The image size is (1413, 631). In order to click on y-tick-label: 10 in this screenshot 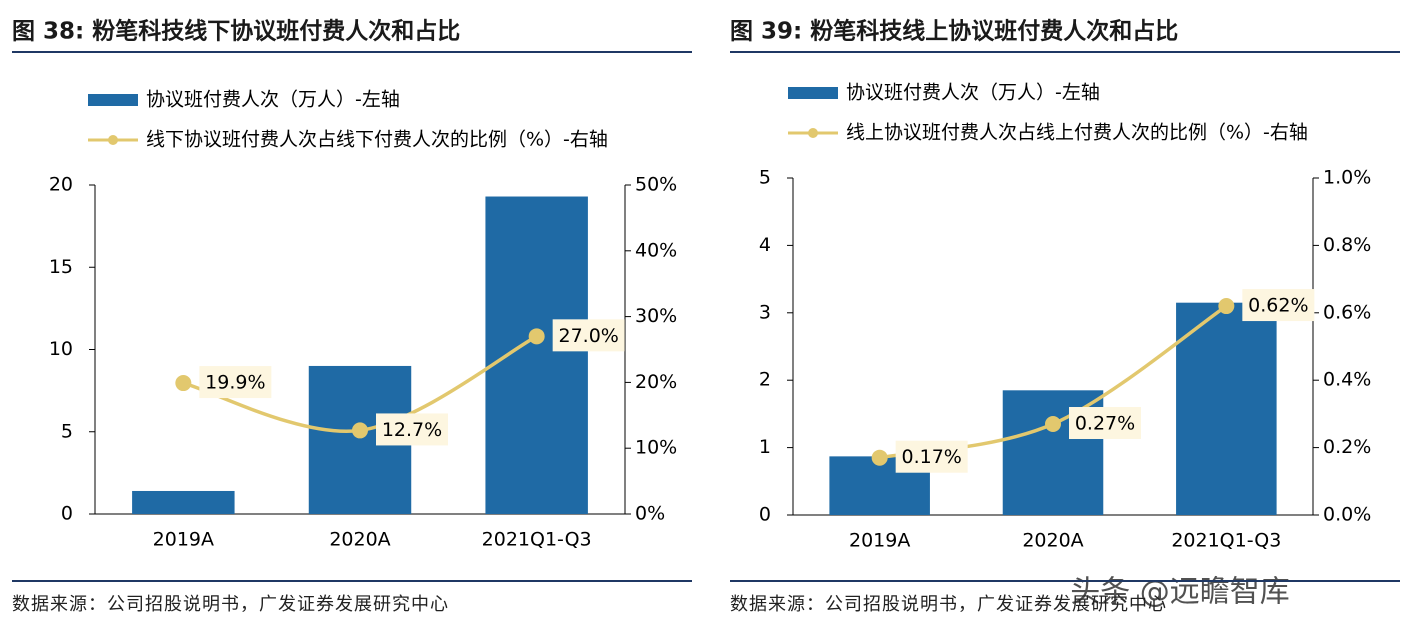, I will do `click(61, 349)`.